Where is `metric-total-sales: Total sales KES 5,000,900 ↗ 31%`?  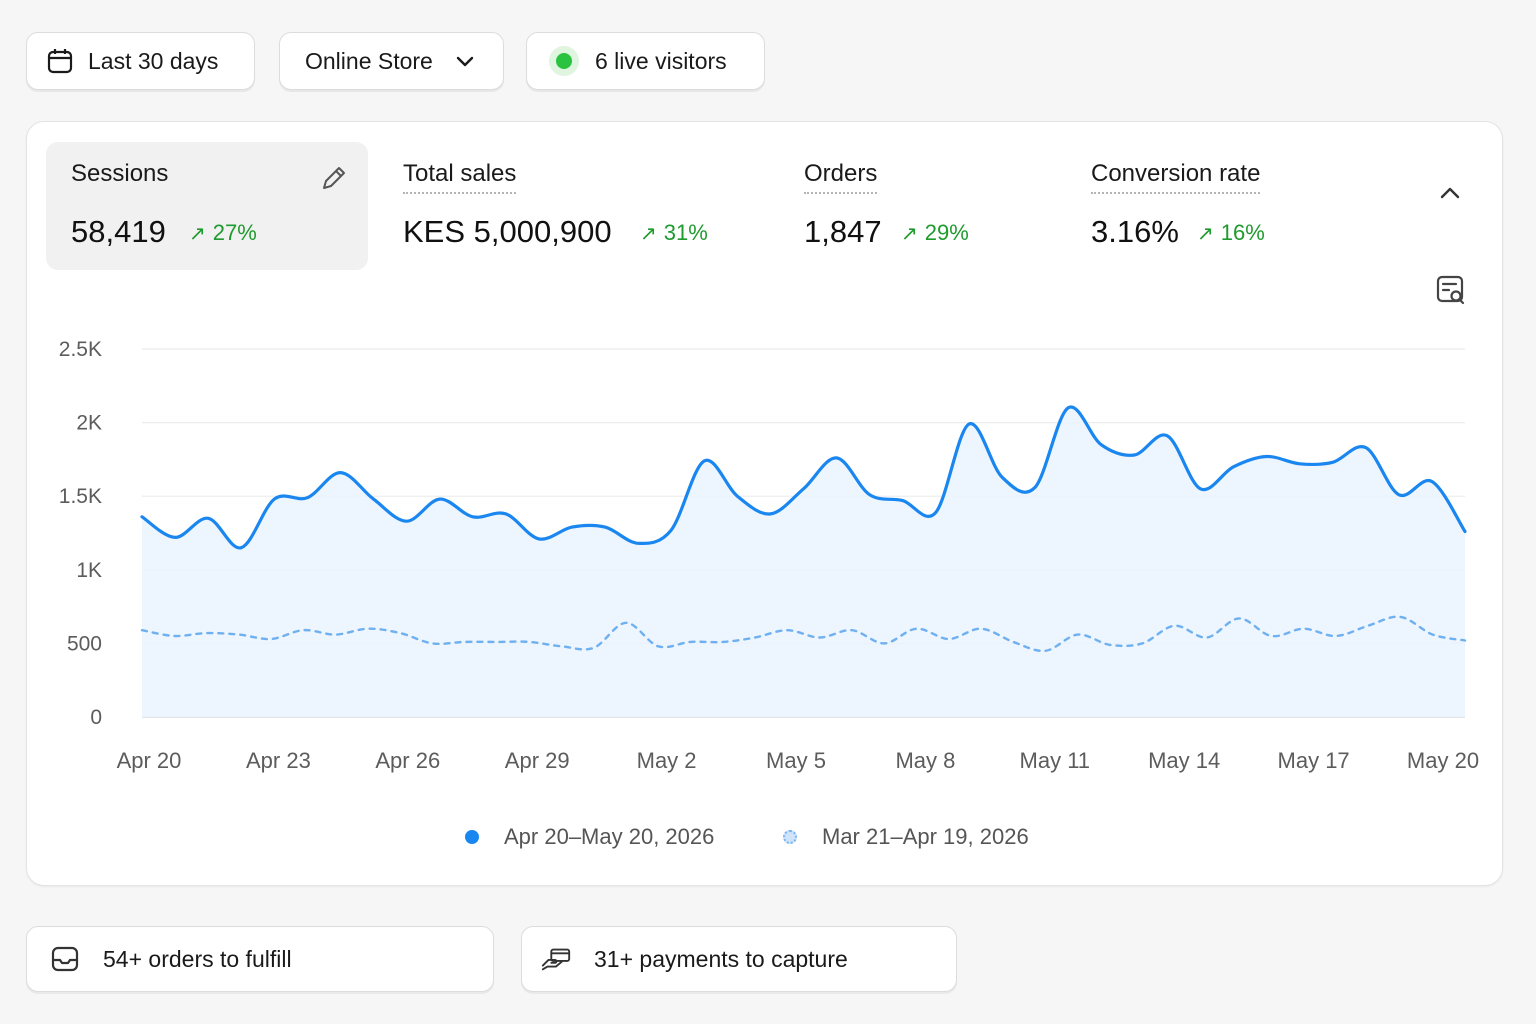 metric-total-sales: Total sales KES 5,000,900 ↗ 31% is located at coordinates (575, 206).